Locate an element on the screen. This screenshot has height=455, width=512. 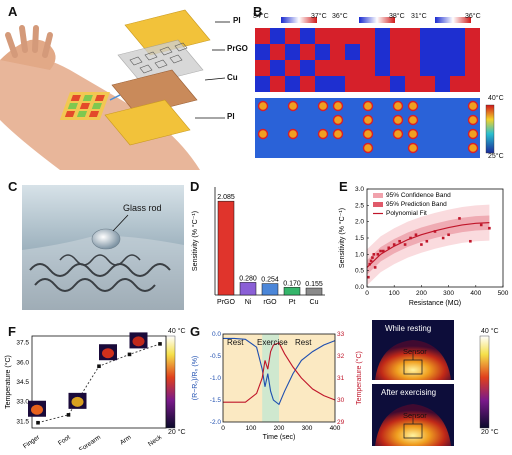
layer-label-pi-top: PI is located at coordinates (237, 20).